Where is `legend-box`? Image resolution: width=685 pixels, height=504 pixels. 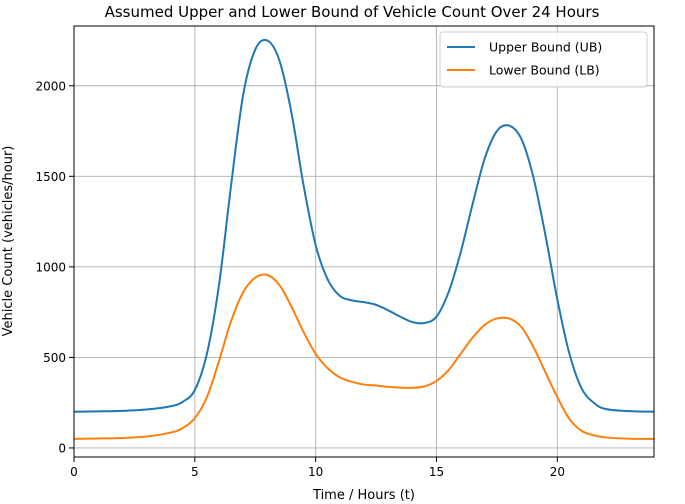
legend-box is located at coordinates (543, 59).